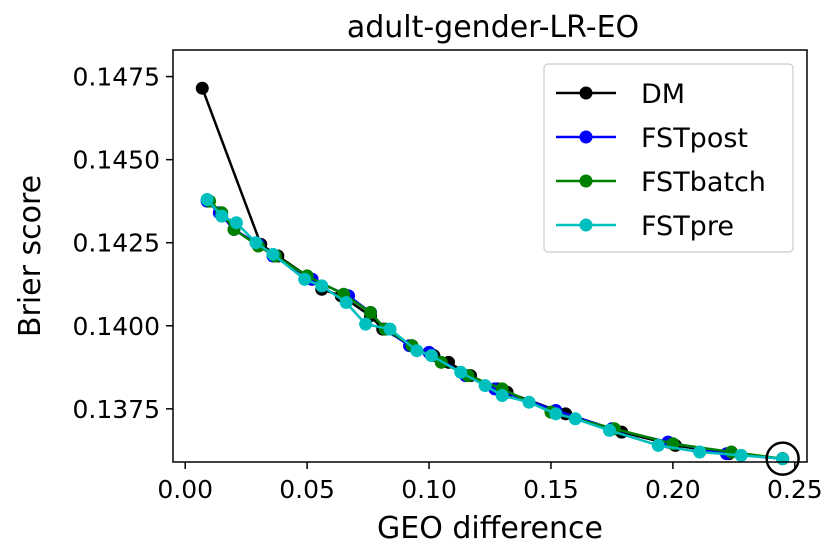 This screenshot has height=560, width=830. What do you see at coordinates (116, 160) in the screenshot?
I see `y-tick-label: 0.1450` at bounding box center [116, 160].